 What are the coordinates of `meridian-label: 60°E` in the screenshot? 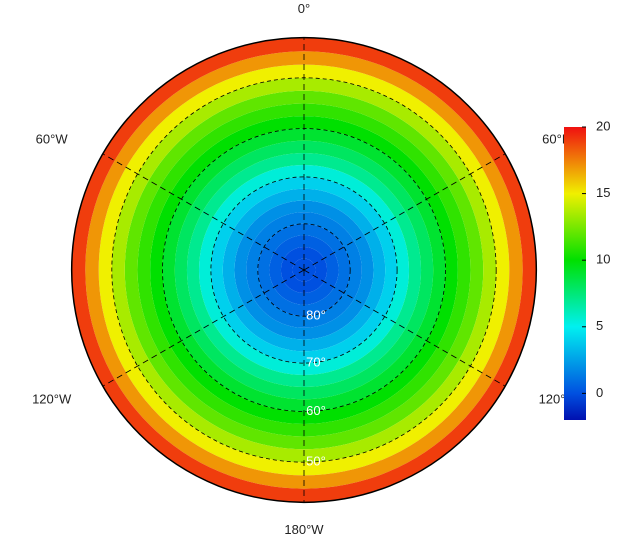 It's located at (556, 138).